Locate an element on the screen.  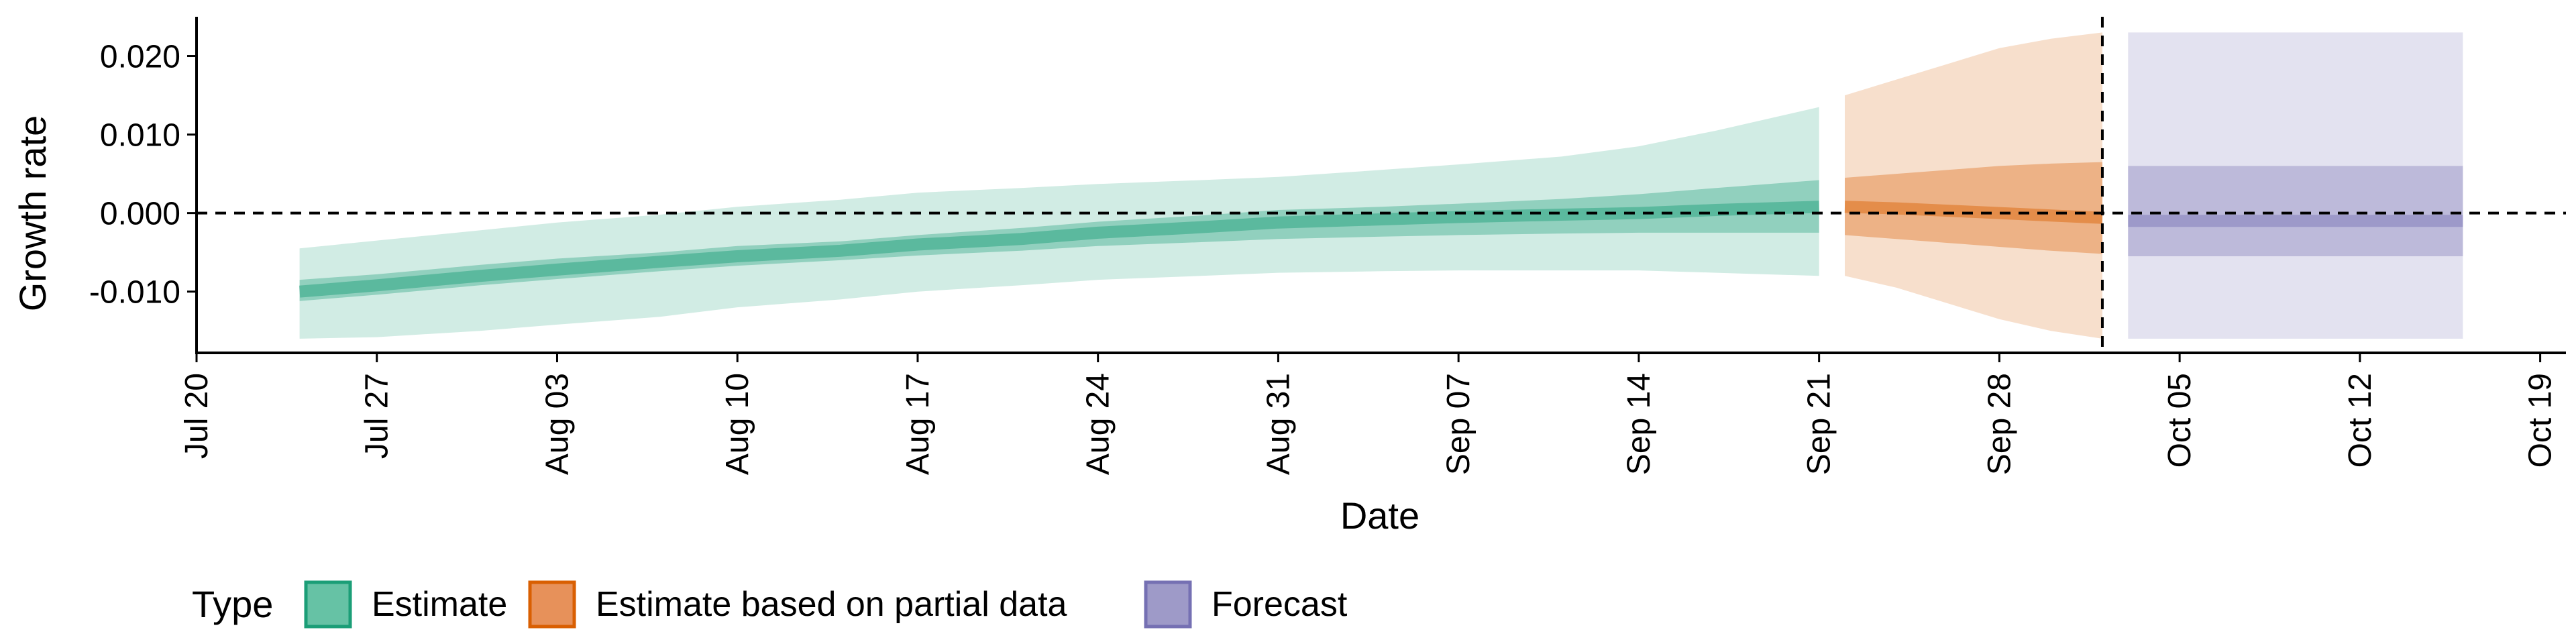
x-tick-label: Sep 07 is located at coordinates (1459, 424).